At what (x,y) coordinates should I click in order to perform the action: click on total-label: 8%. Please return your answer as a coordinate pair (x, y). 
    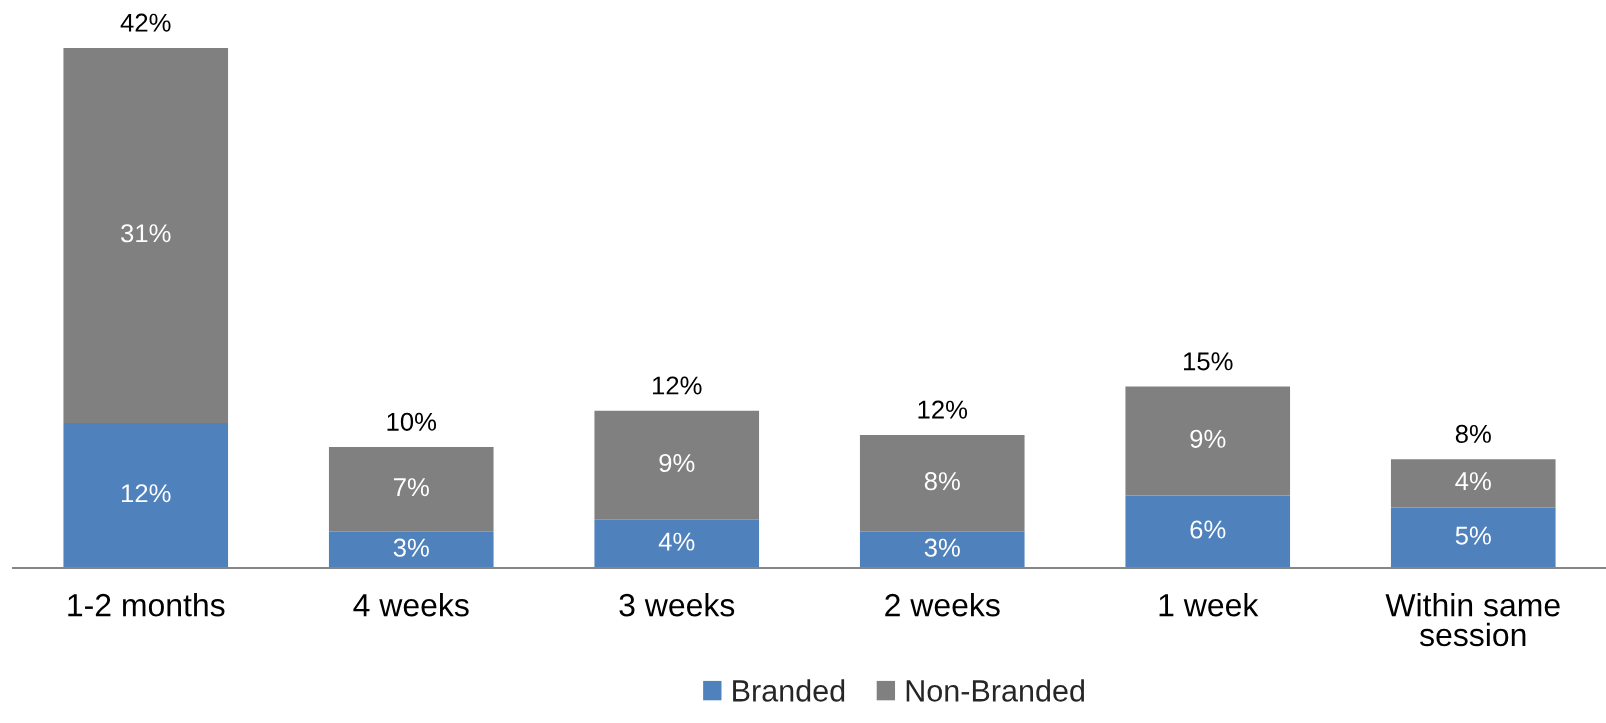
    Looking at the image, I should click on (1473, 433).